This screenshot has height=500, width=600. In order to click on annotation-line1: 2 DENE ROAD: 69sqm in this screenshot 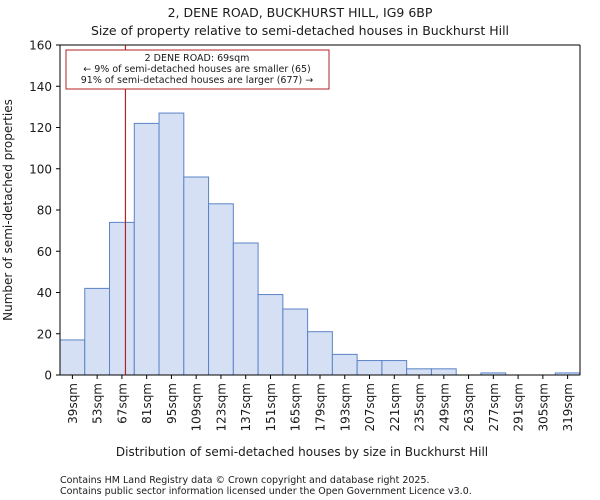, I will do `click(197, 58)`.